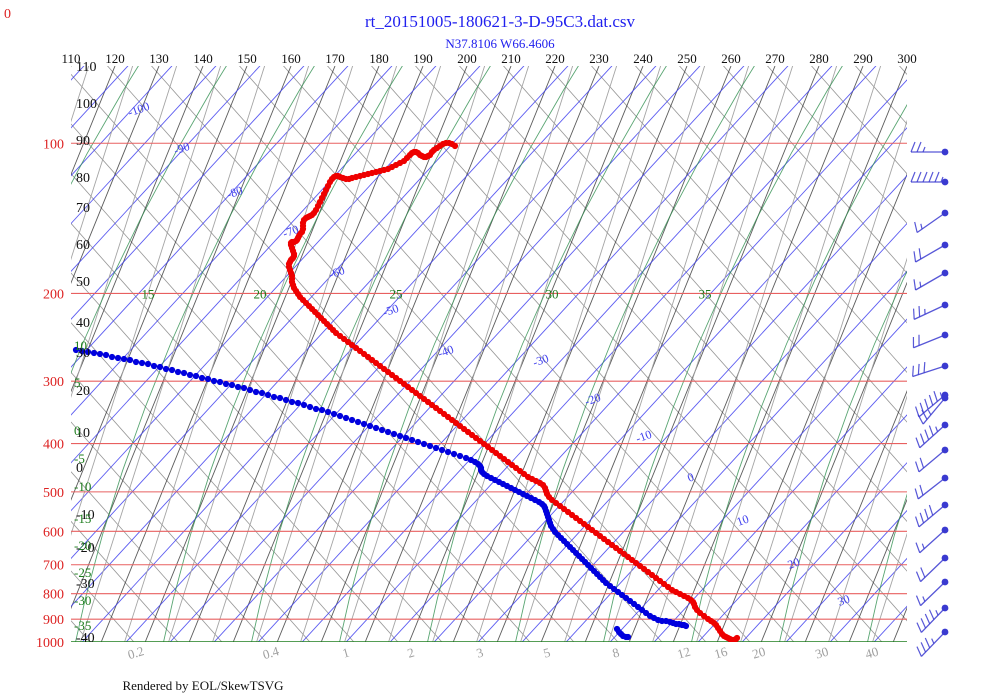  I want to click on svg-text: 50, so click(83, 282).